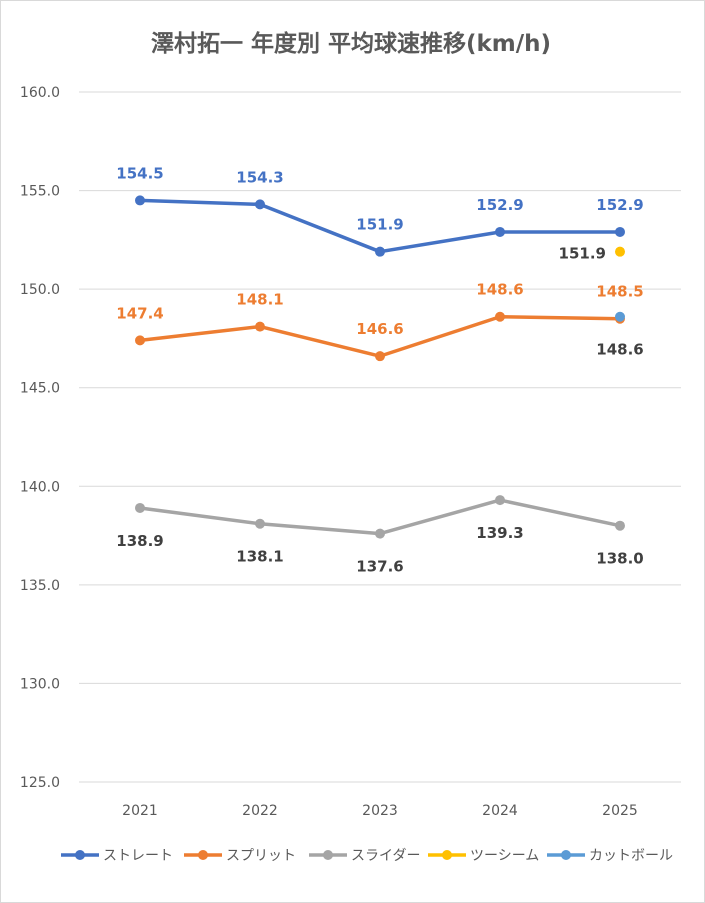 The image size is (705, 903). Describe the element at coordinates (259, 177) in the screenshot. I see `data-label: 154.3` at that location.